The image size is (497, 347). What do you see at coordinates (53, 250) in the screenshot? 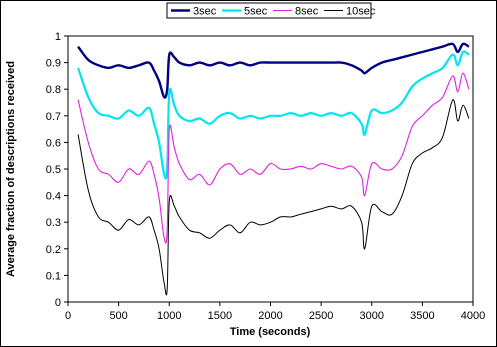
I see `y-tick-label: 0.2` at bounding box center [53, 250].